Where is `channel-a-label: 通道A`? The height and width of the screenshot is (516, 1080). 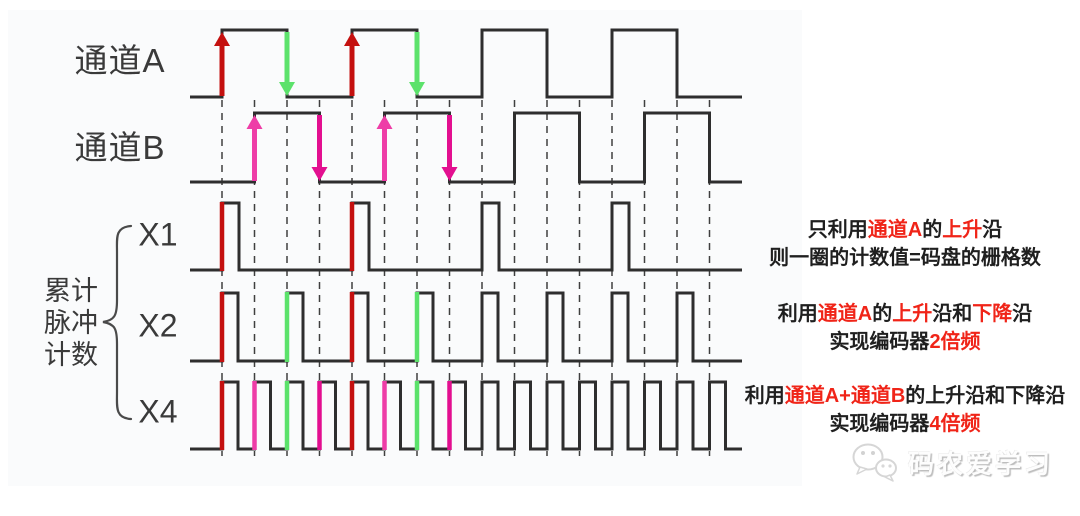
channel-a-label: 通道A is located at coordinates (120, 60).